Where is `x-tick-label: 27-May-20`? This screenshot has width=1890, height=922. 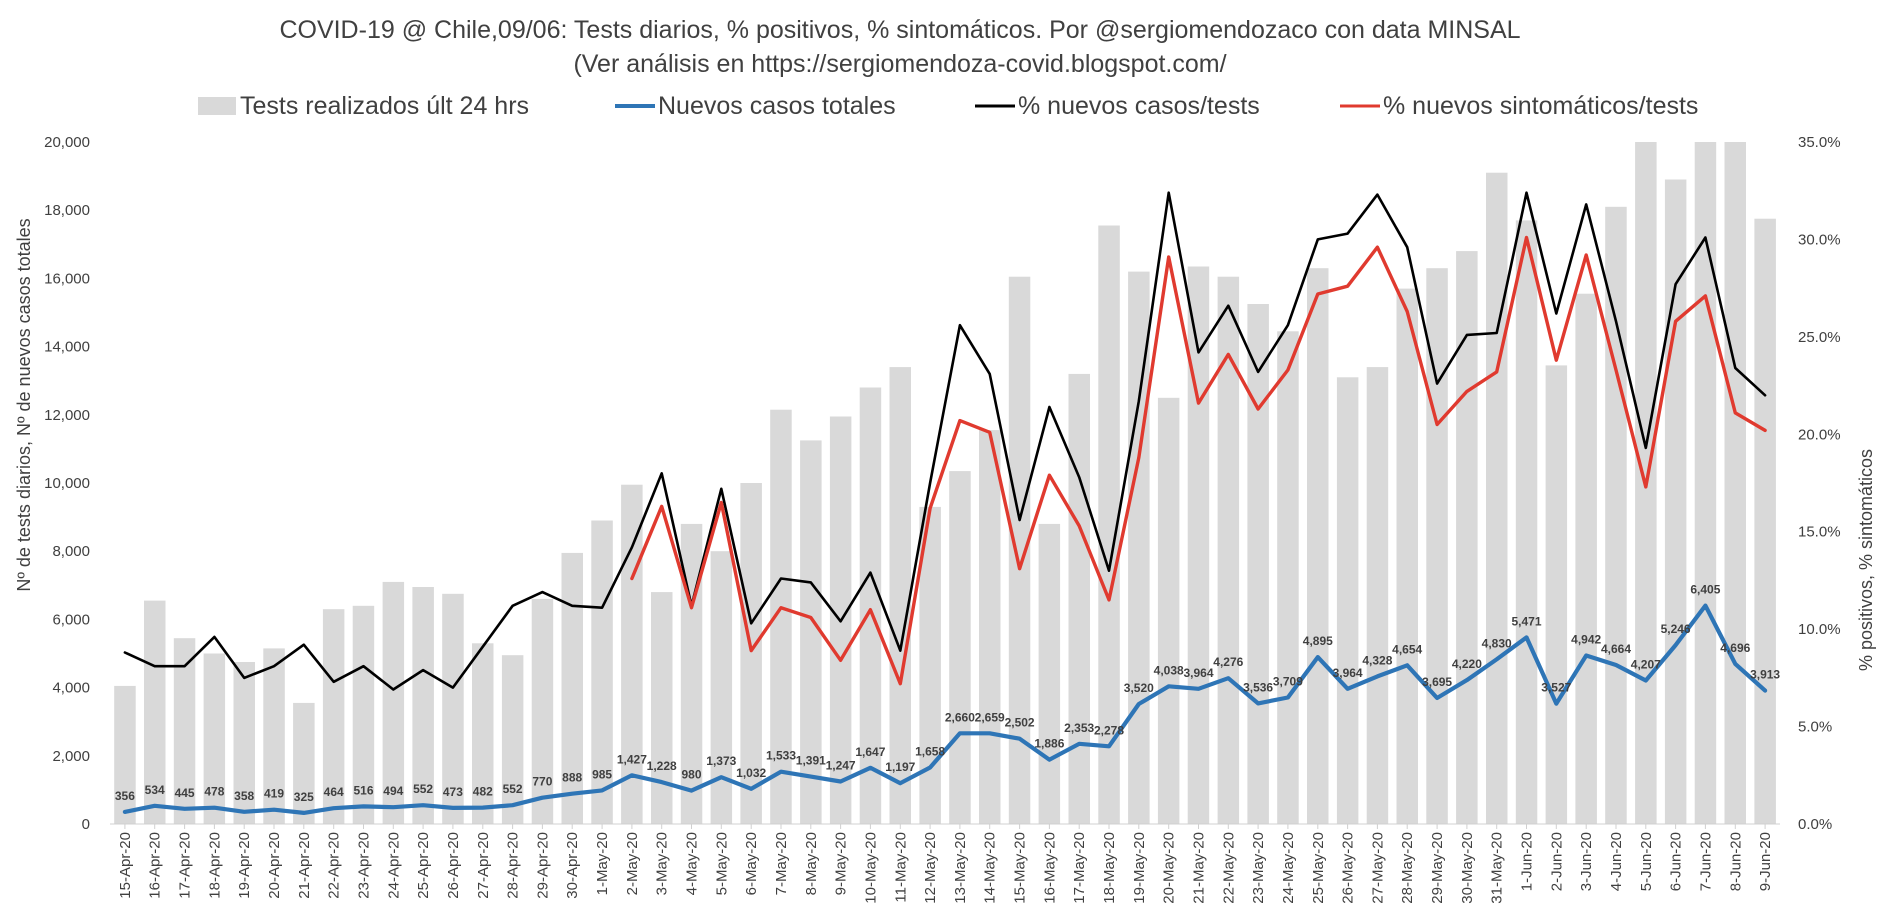
x-tick-label: 27-May-20 is located at coordinates (1377, 868).